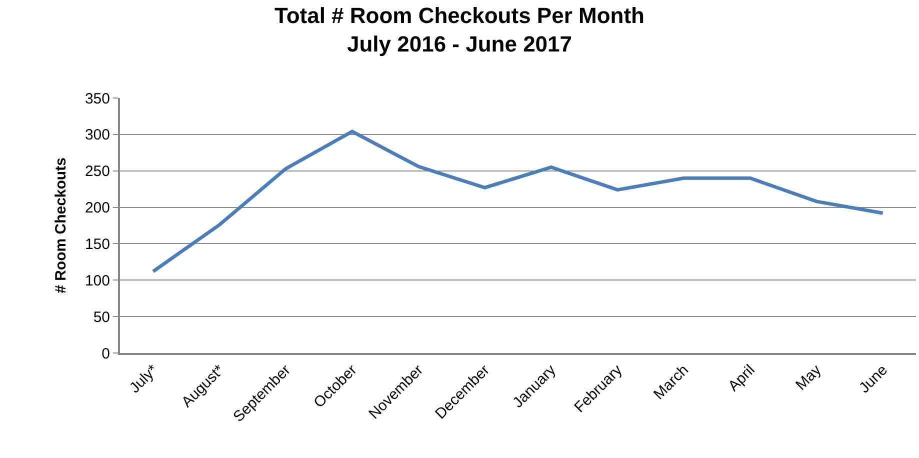 The width and height of the screenshot is (919, 458). I want to click on y-axis-title: # Room Checkouts, so click(61, 226).